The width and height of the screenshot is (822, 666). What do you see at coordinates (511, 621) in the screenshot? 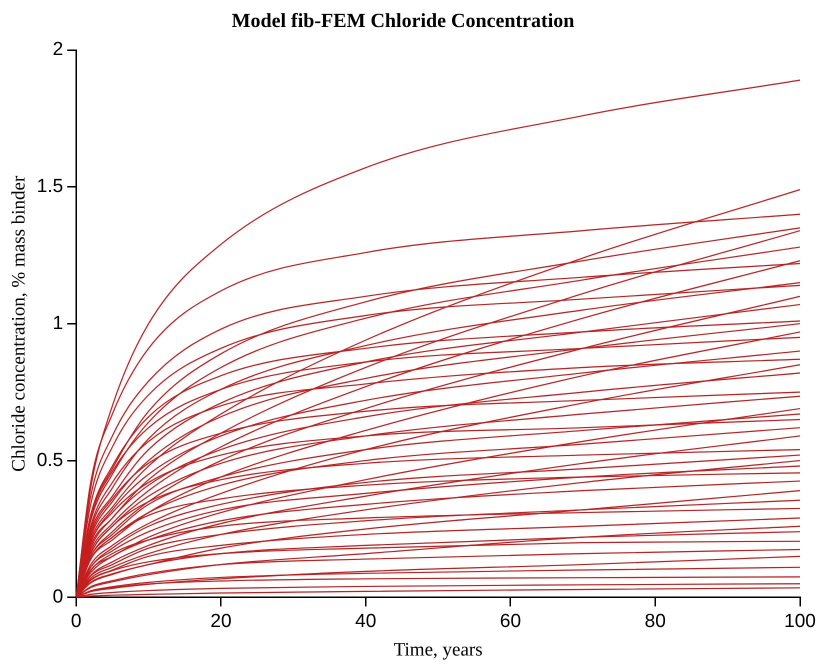
I see `x-tick-label: 60` at bounding box center [511, 621].